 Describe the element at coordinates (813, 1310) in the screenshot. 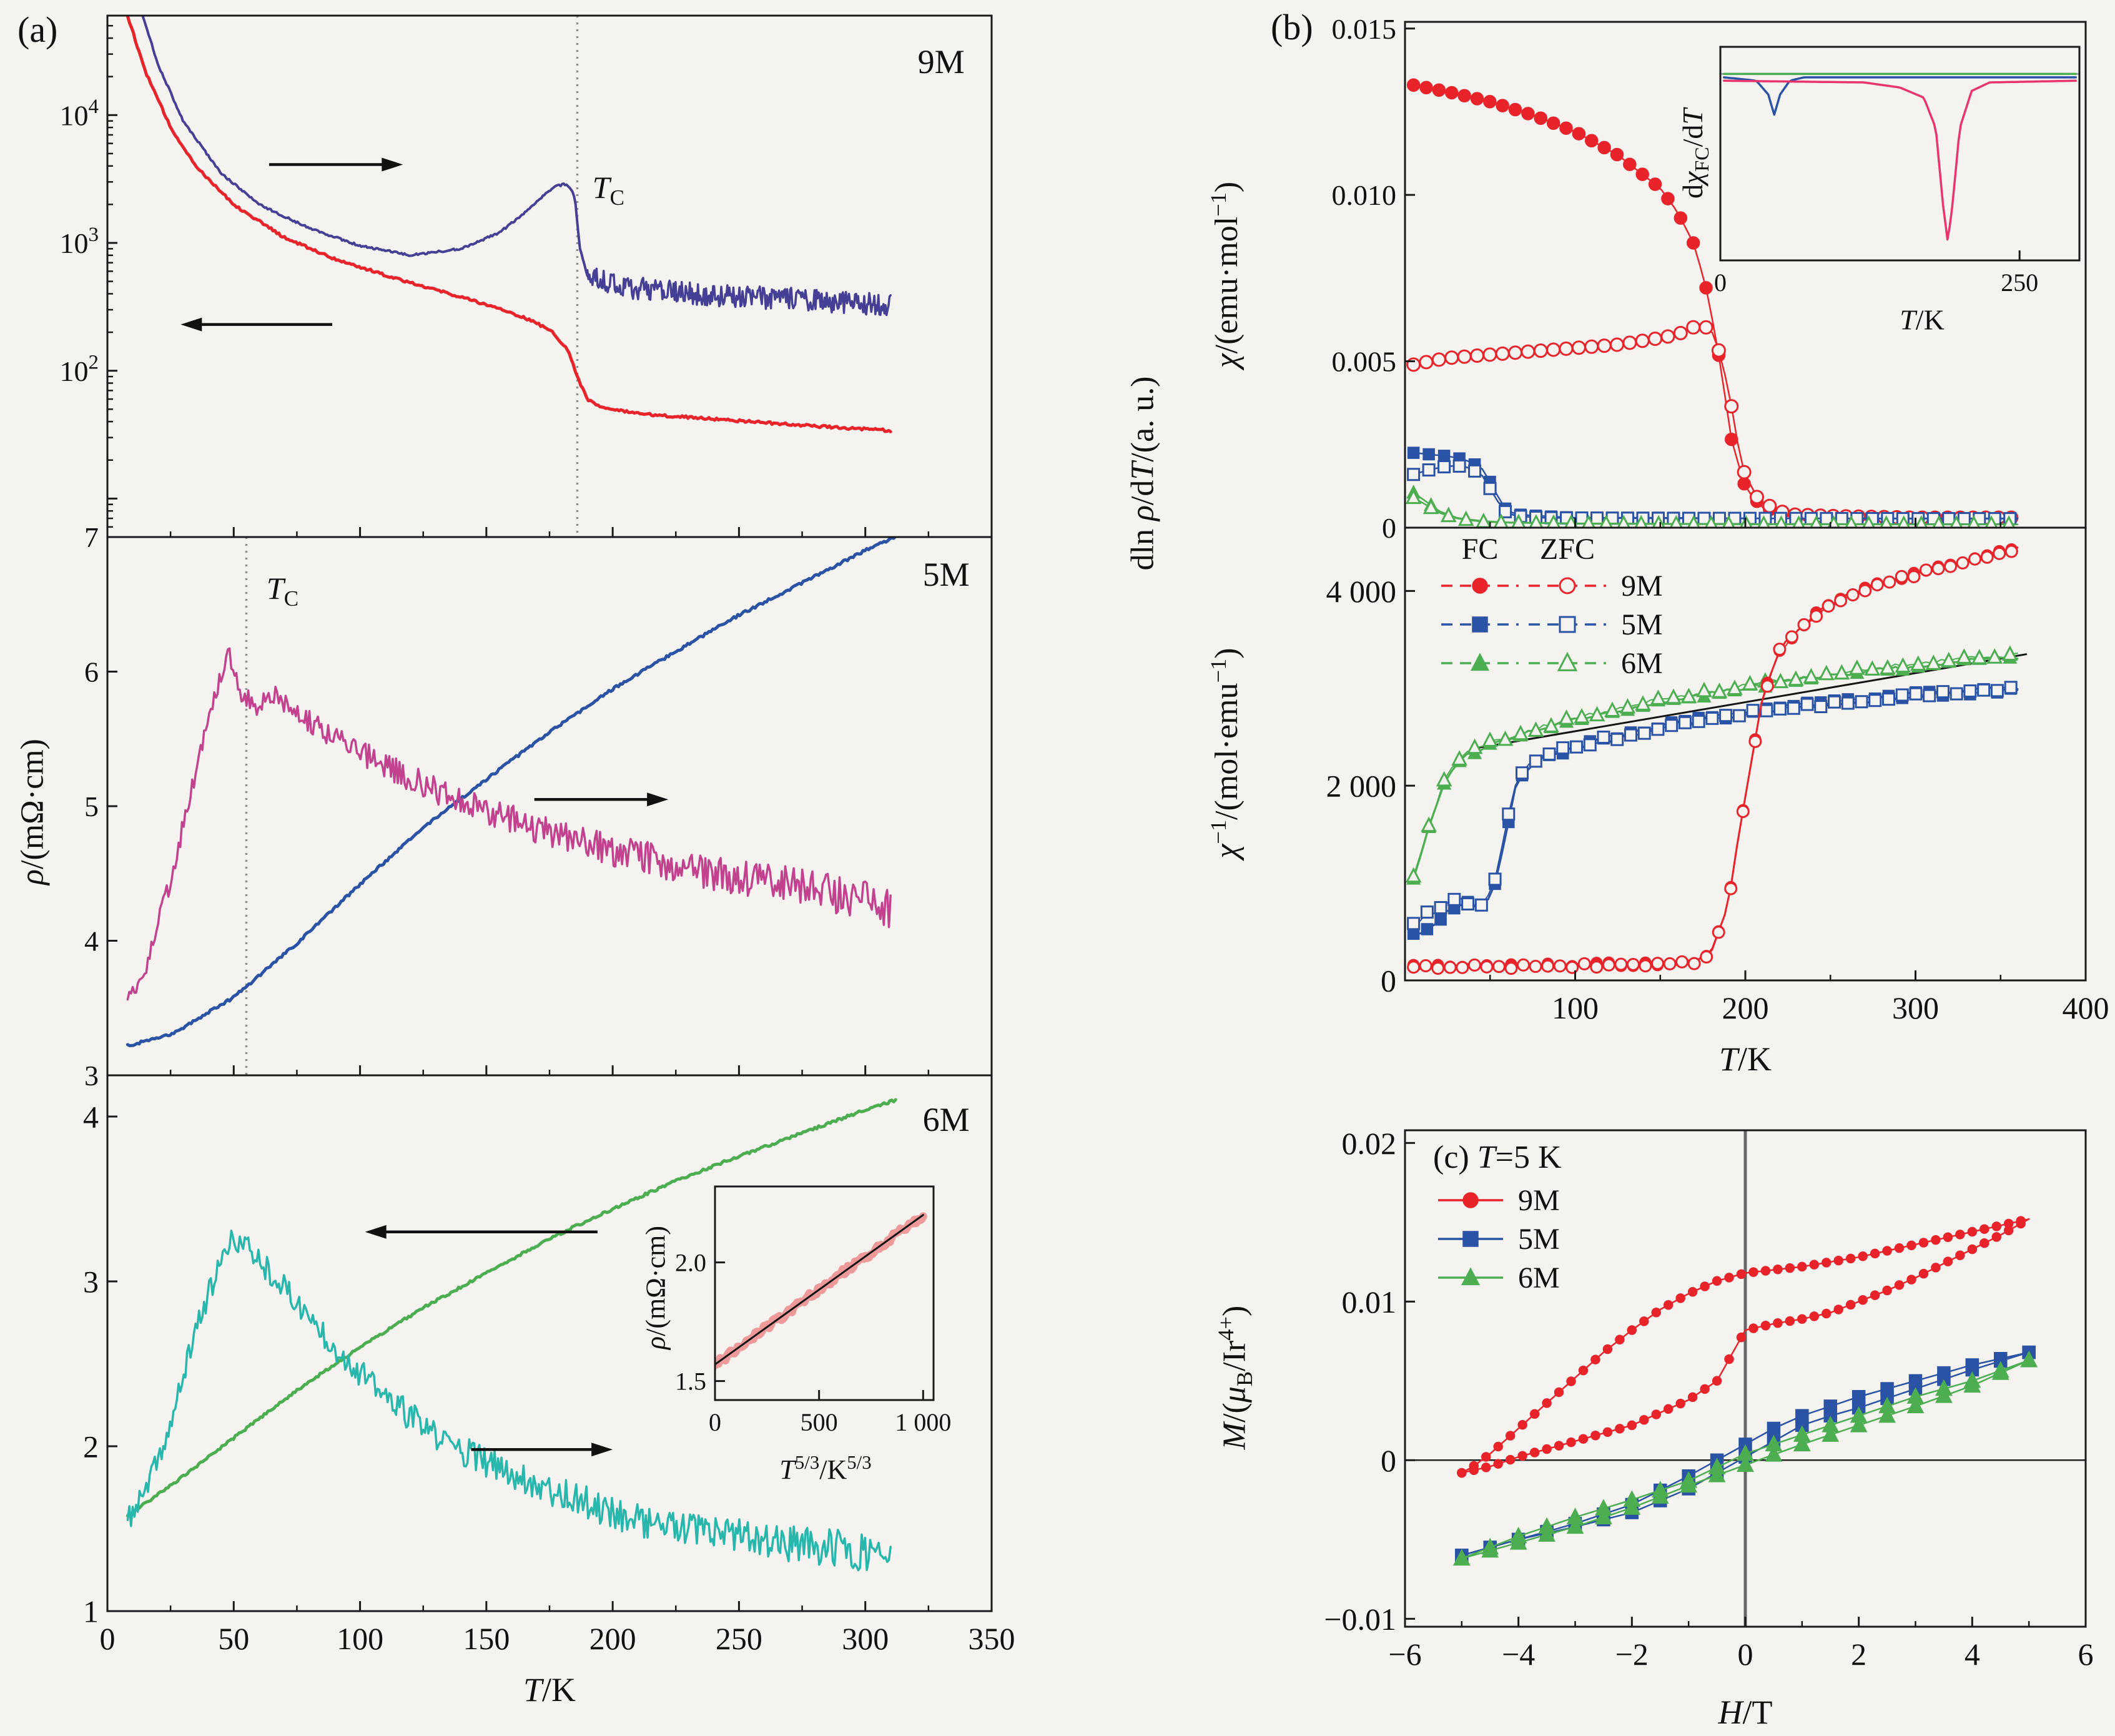

I see `panel-a-inset-t53-fit: 0 500 1 000 1.5 2.0` at that location.